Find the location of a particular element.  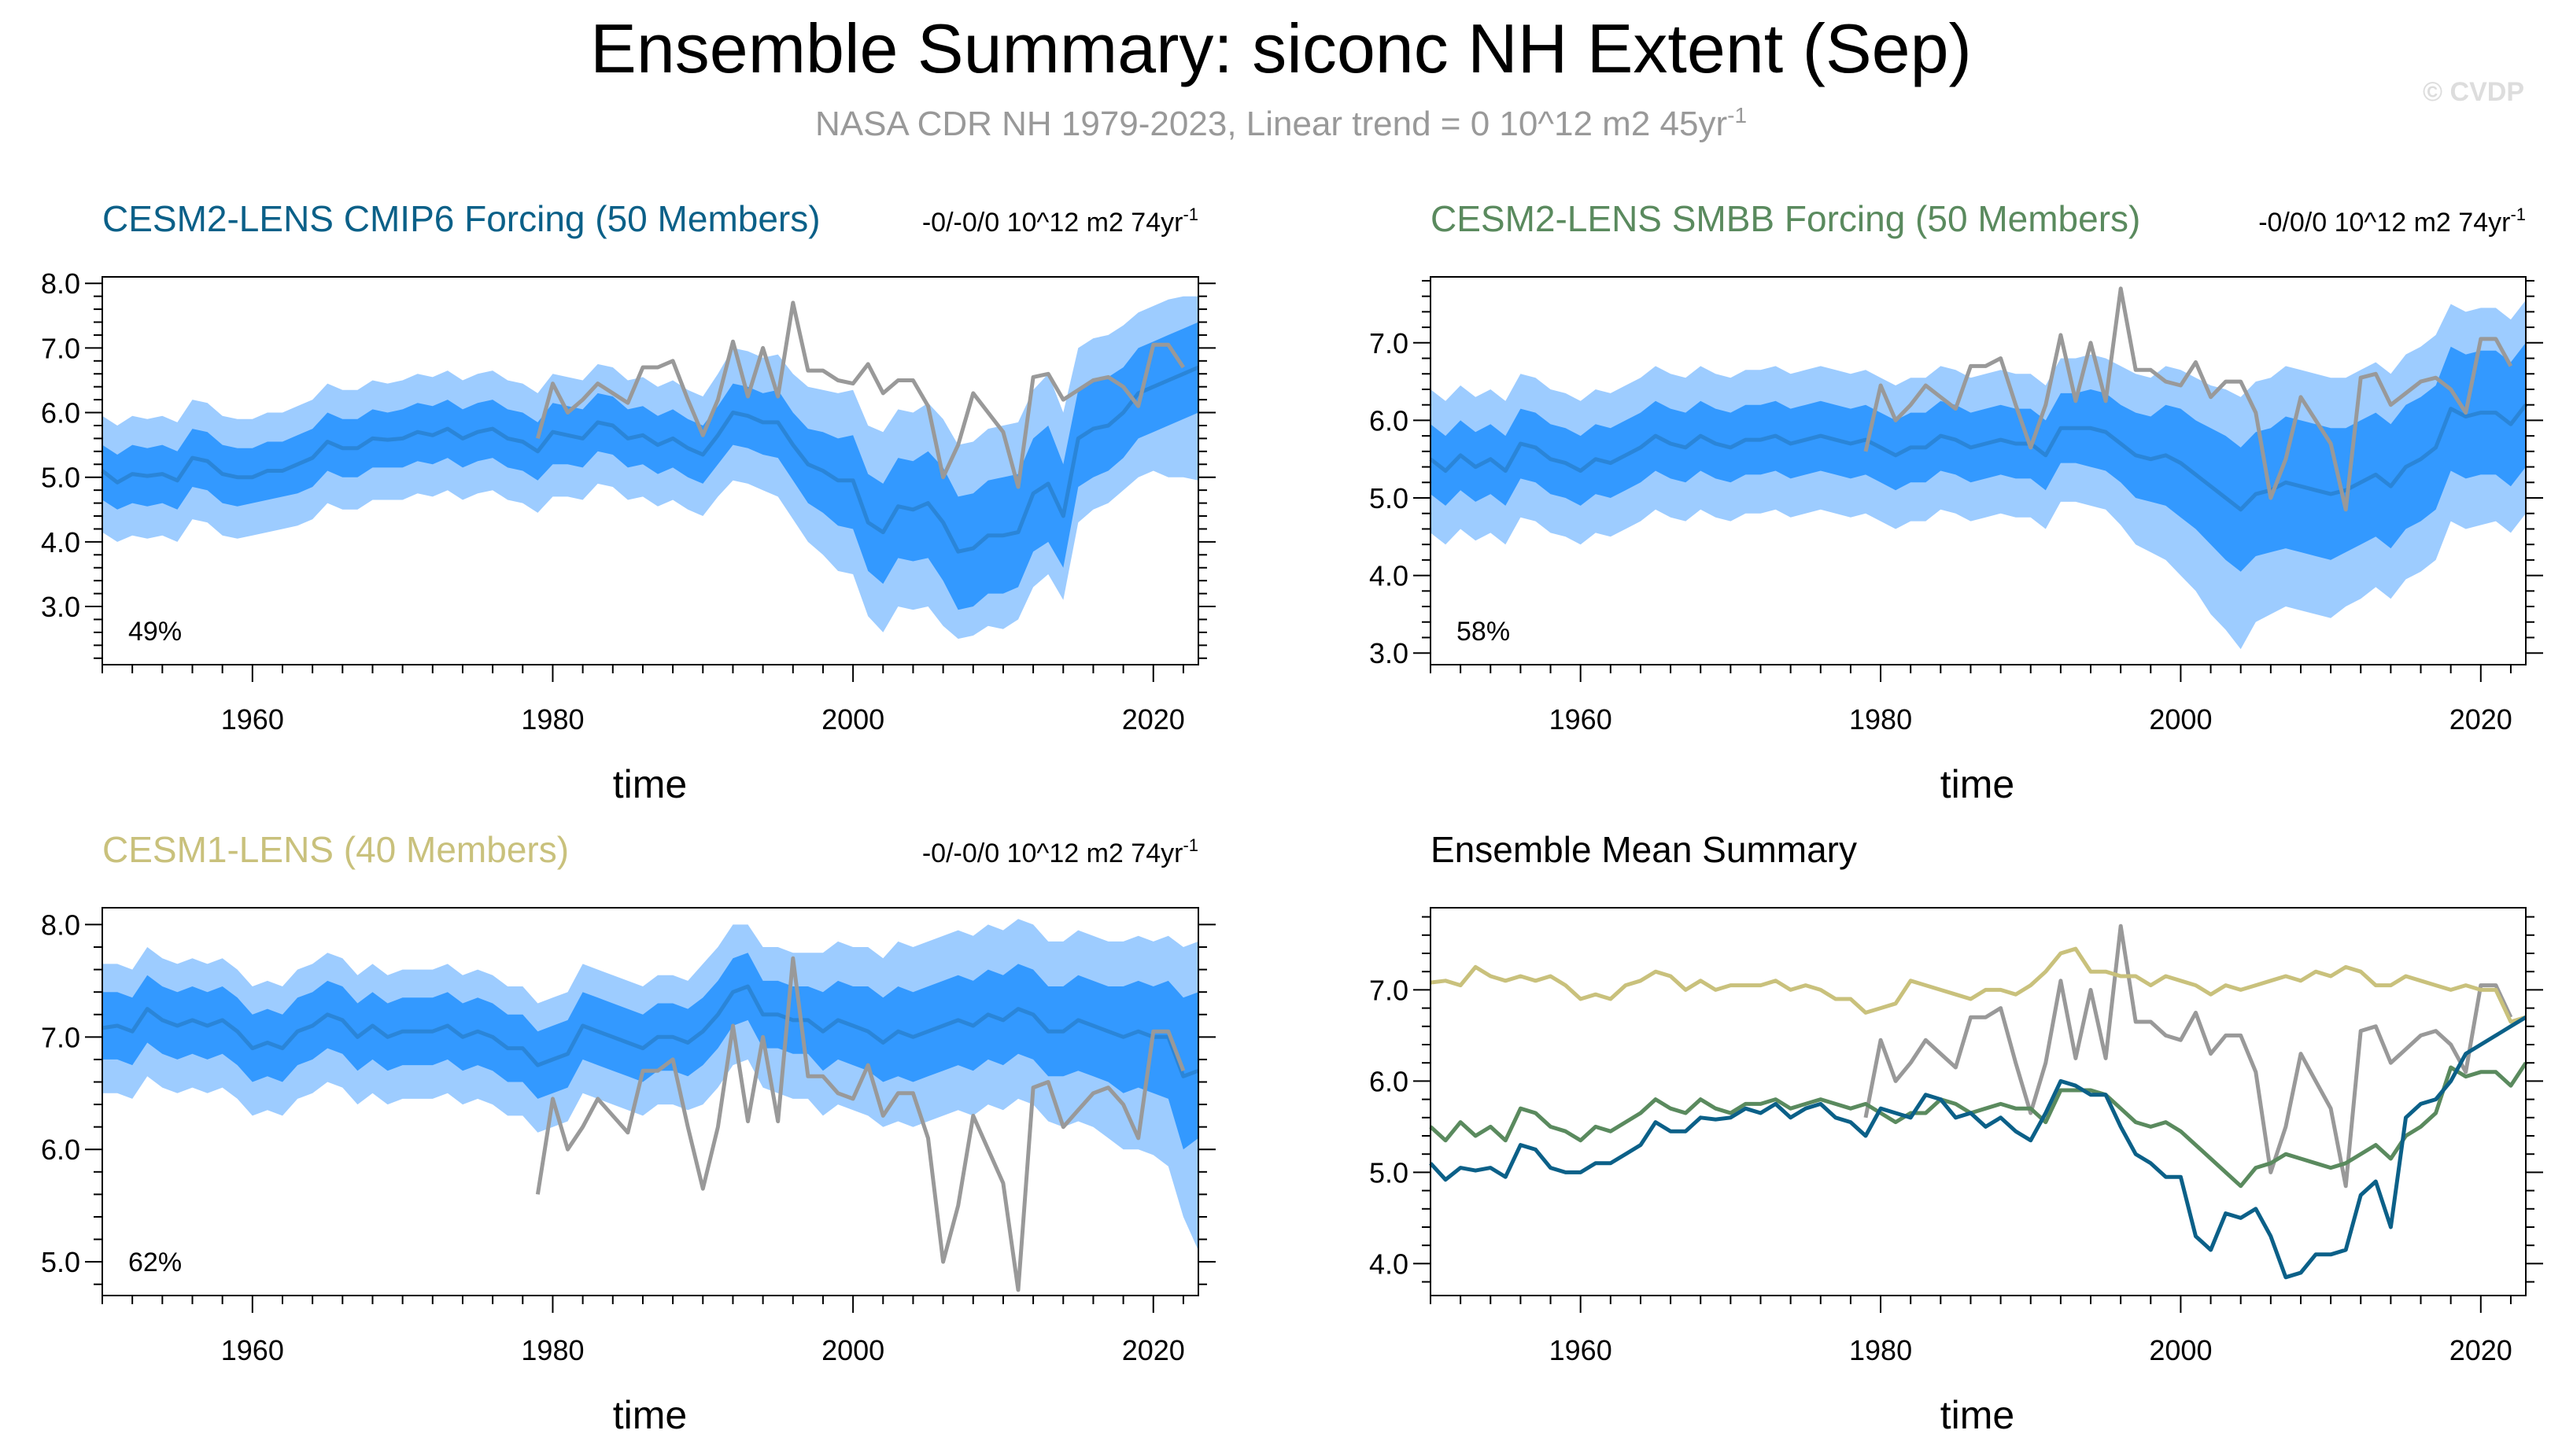

percent-label: 49% is located at coordinates (155, 632).